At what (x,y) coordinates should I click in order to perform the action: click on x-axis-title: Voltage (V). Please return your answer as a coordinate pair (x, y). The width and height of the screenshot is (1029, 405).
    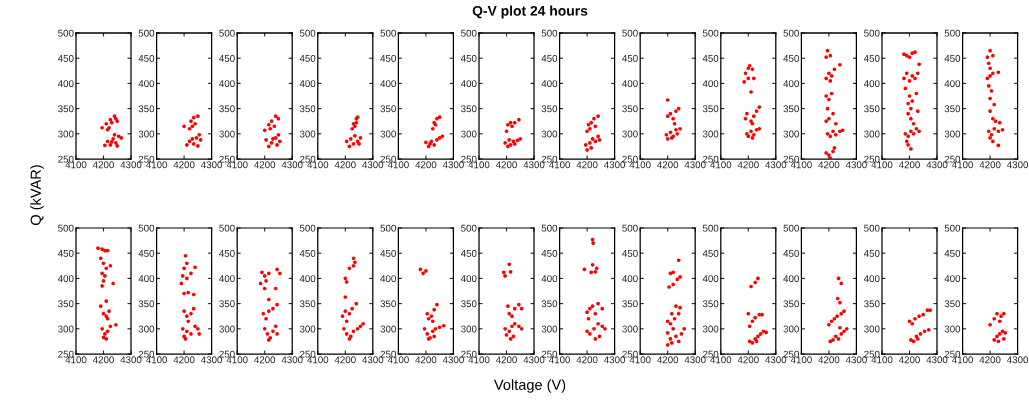
    Looking at the image, I should click on (529, 386).